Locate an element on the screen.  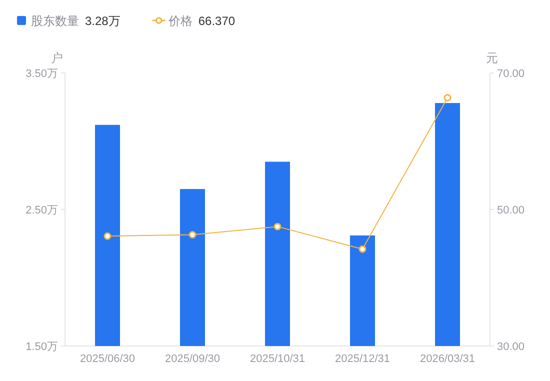
x-tick-label: 2025/06/30 is located at coordinates (108, 359).